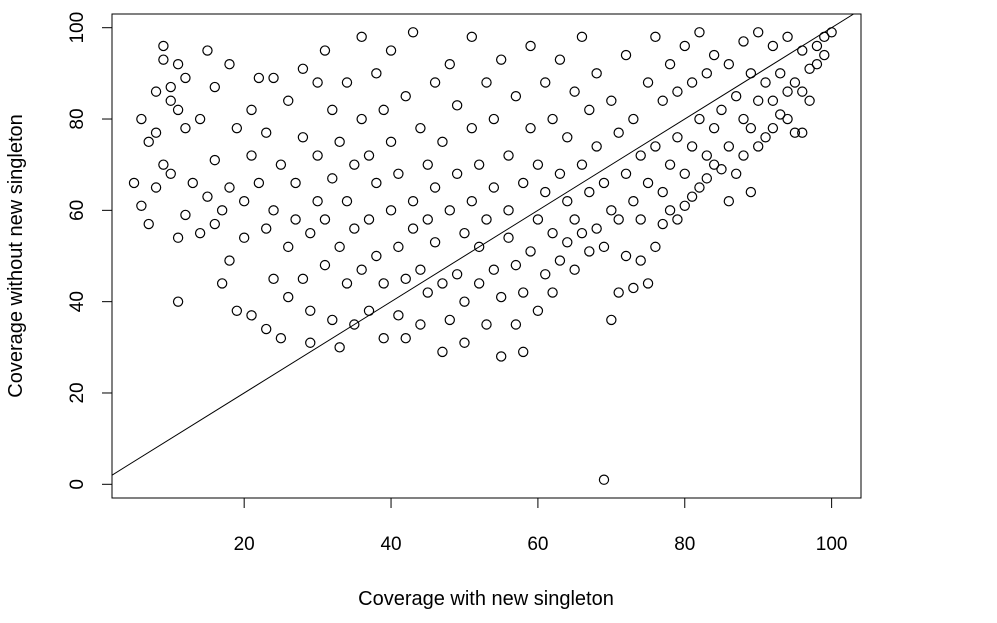 This screenshot has height=623, width=997. I want to click on y-tick-label: 80, so click(77, 118).